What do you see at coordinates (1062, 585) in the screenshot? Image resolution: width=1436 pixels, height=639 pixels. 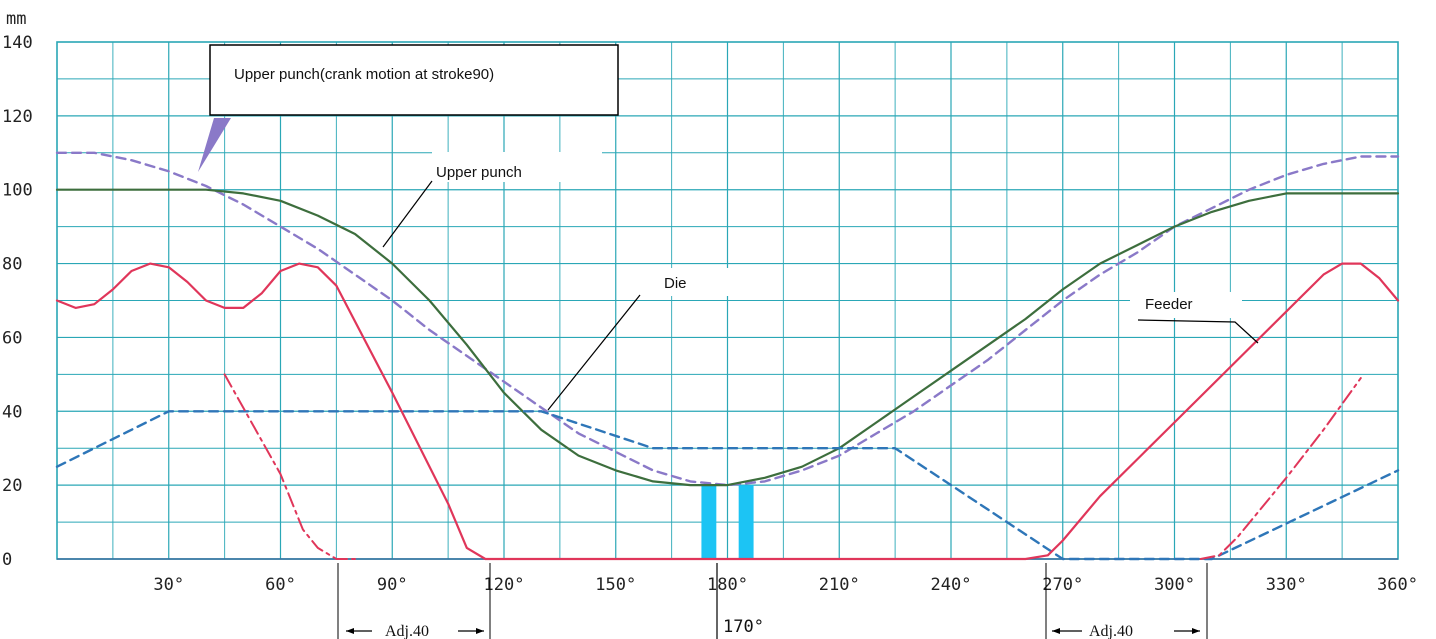 I see `x-tick-label: 270°` at bounding box center [1062, 585].